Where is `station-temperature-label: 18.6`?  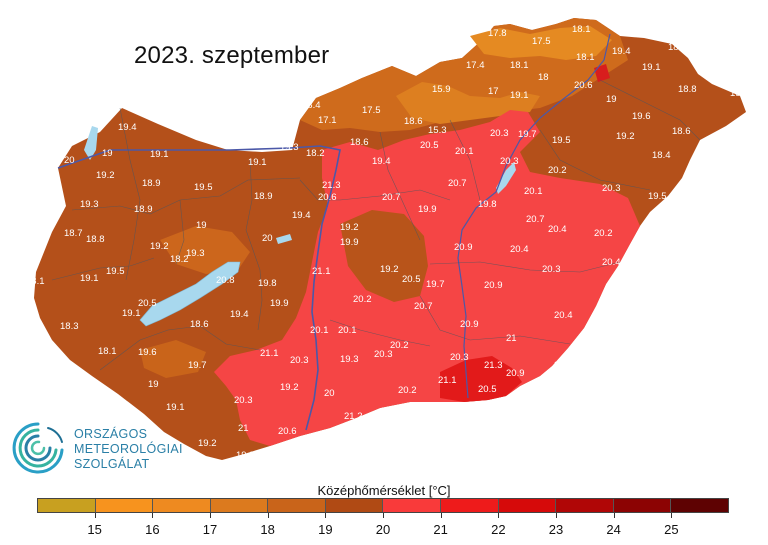
station-temperature-label: 18.6 is located at coordinates (413, 121).